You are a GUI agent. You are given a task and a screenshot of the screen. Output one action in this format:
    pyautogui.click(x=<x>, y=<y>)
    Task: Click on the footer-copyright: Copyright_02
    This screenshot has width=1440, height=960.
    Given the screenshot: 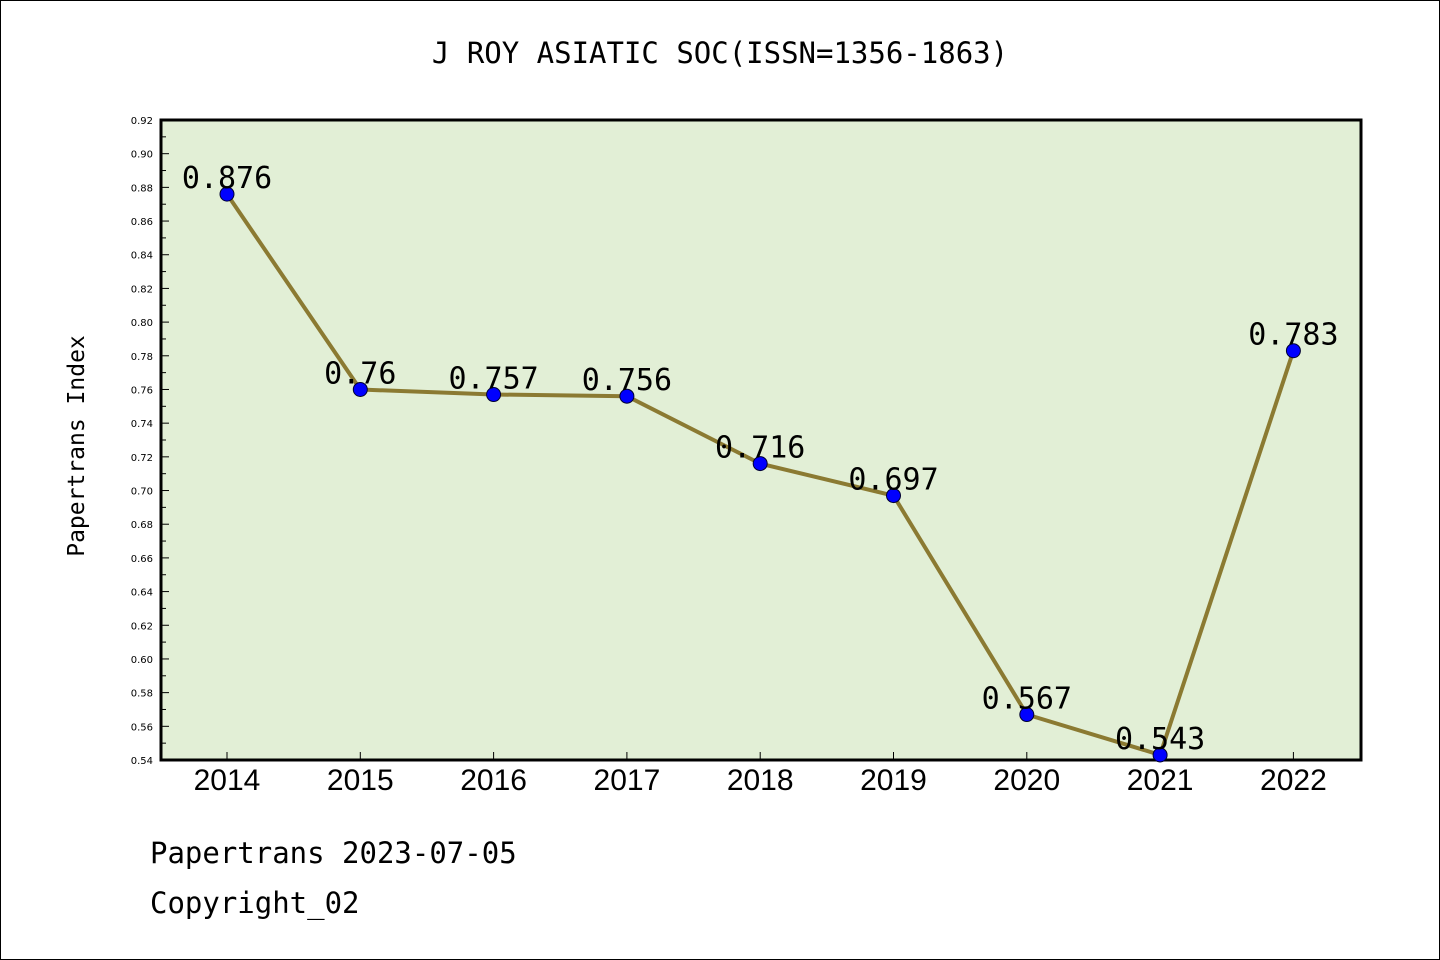 What is the action you would take?
    pyautogui.click(x=255, y=903)
    